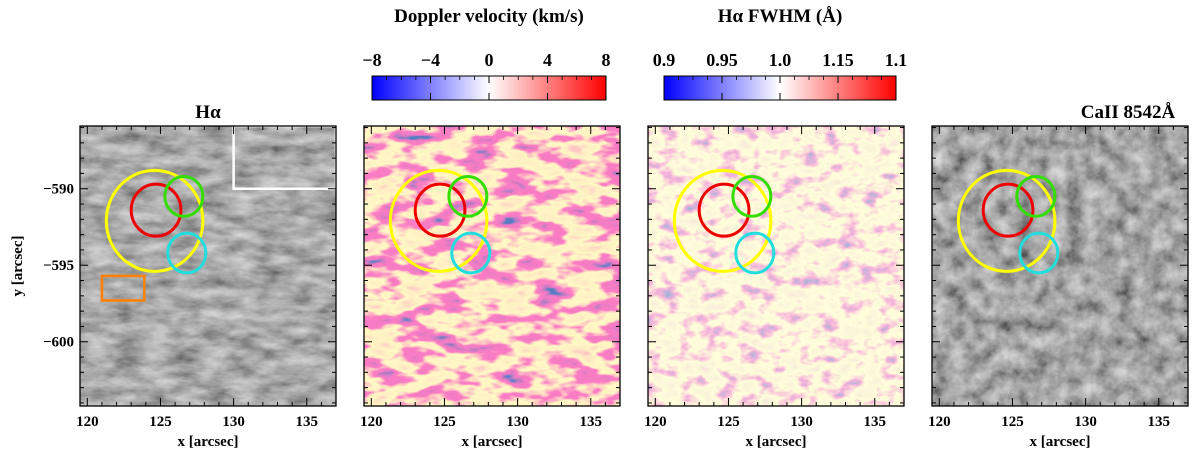 The height and width of the screenshot is (470, 1200). Describe the element at coordinates (156, 210) in the screenshot. I see `red-circle-panel-halpha` at that location.